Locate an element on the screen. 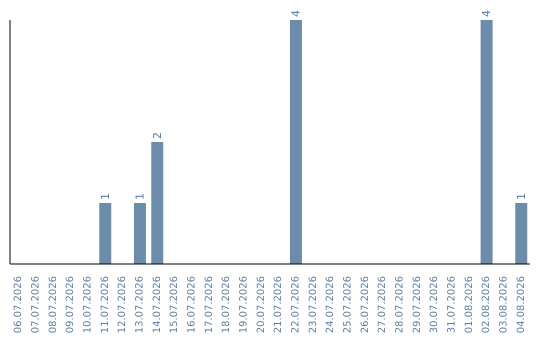 The height and width of the screenshot is (340, 540). x-tick-label: 27.07.2026 is located at coordinates (382, 305).